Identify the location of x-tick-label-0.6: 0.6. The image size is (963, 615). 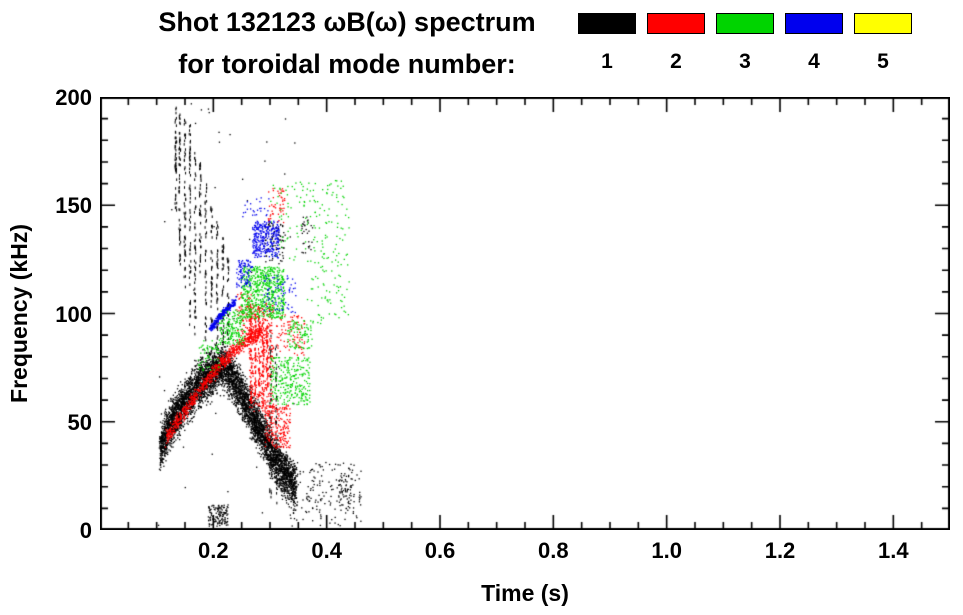
(440, 550).